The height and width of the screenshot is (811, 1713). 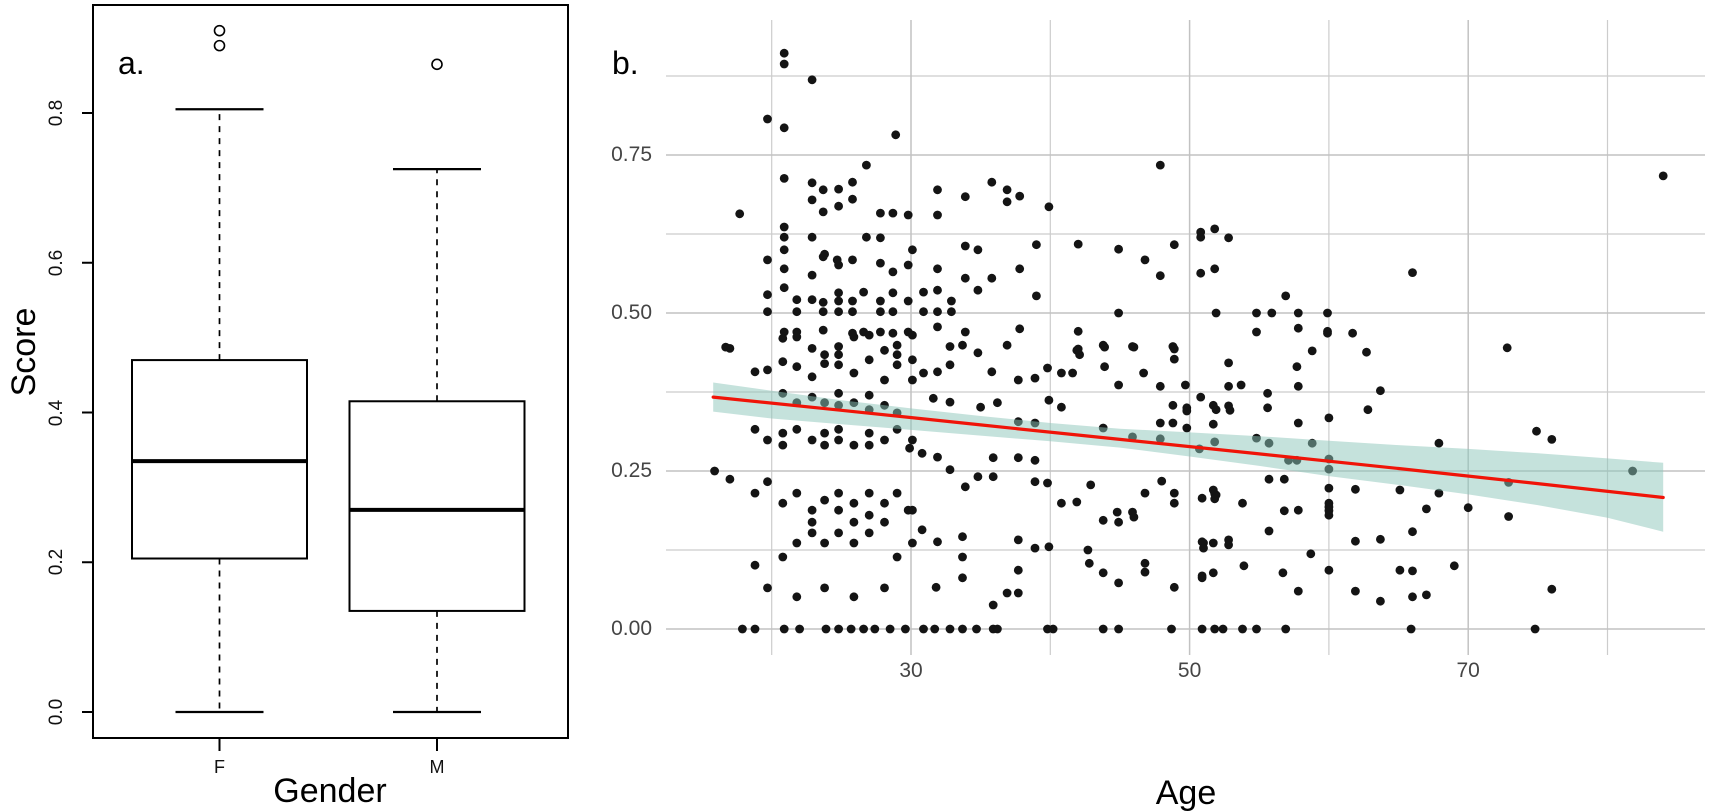 I want to click on regression-line, so click(x=1188, y=447).